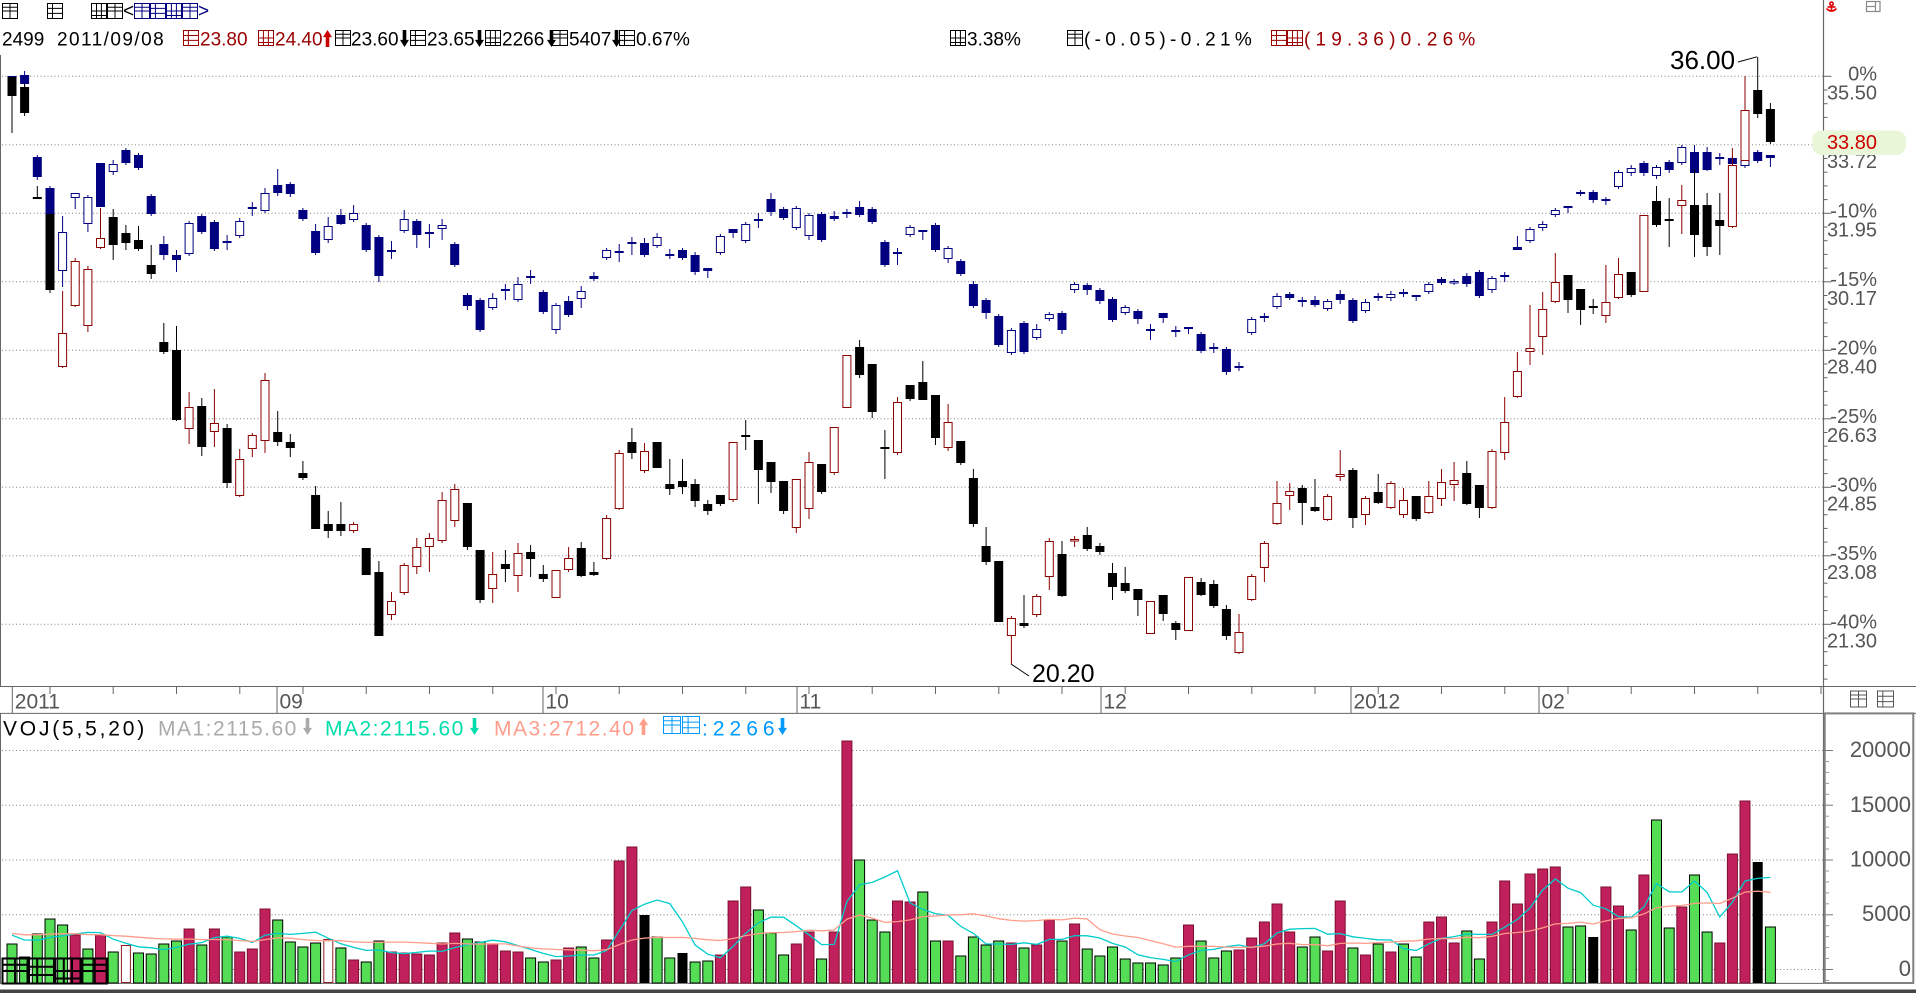 The width and height of the screenshot is (1916, 993). I want to click on svg-text: VOJ(5,5,20), so click(75, 729).